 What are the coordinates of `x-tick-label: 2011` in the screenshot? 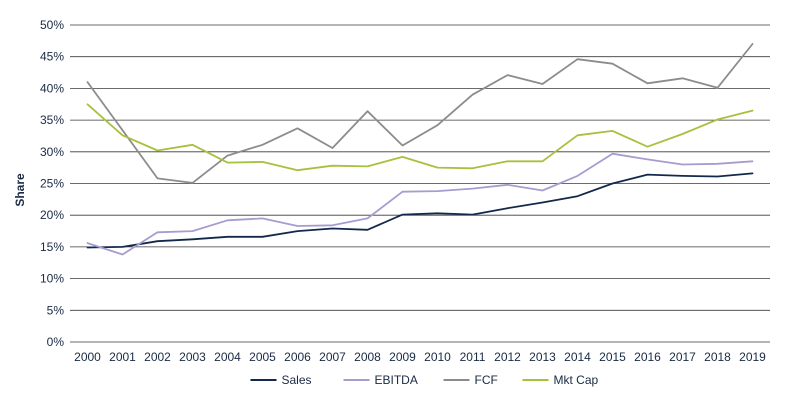 It's located at (473, 357).